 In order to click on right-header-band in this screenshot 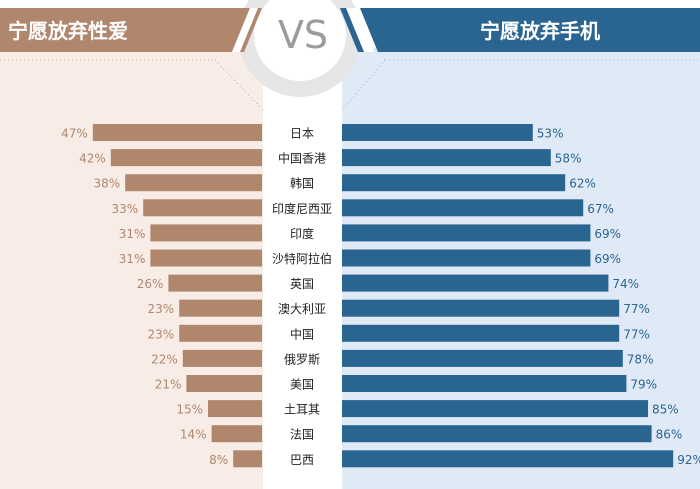, I will do `click(530, 30)`.